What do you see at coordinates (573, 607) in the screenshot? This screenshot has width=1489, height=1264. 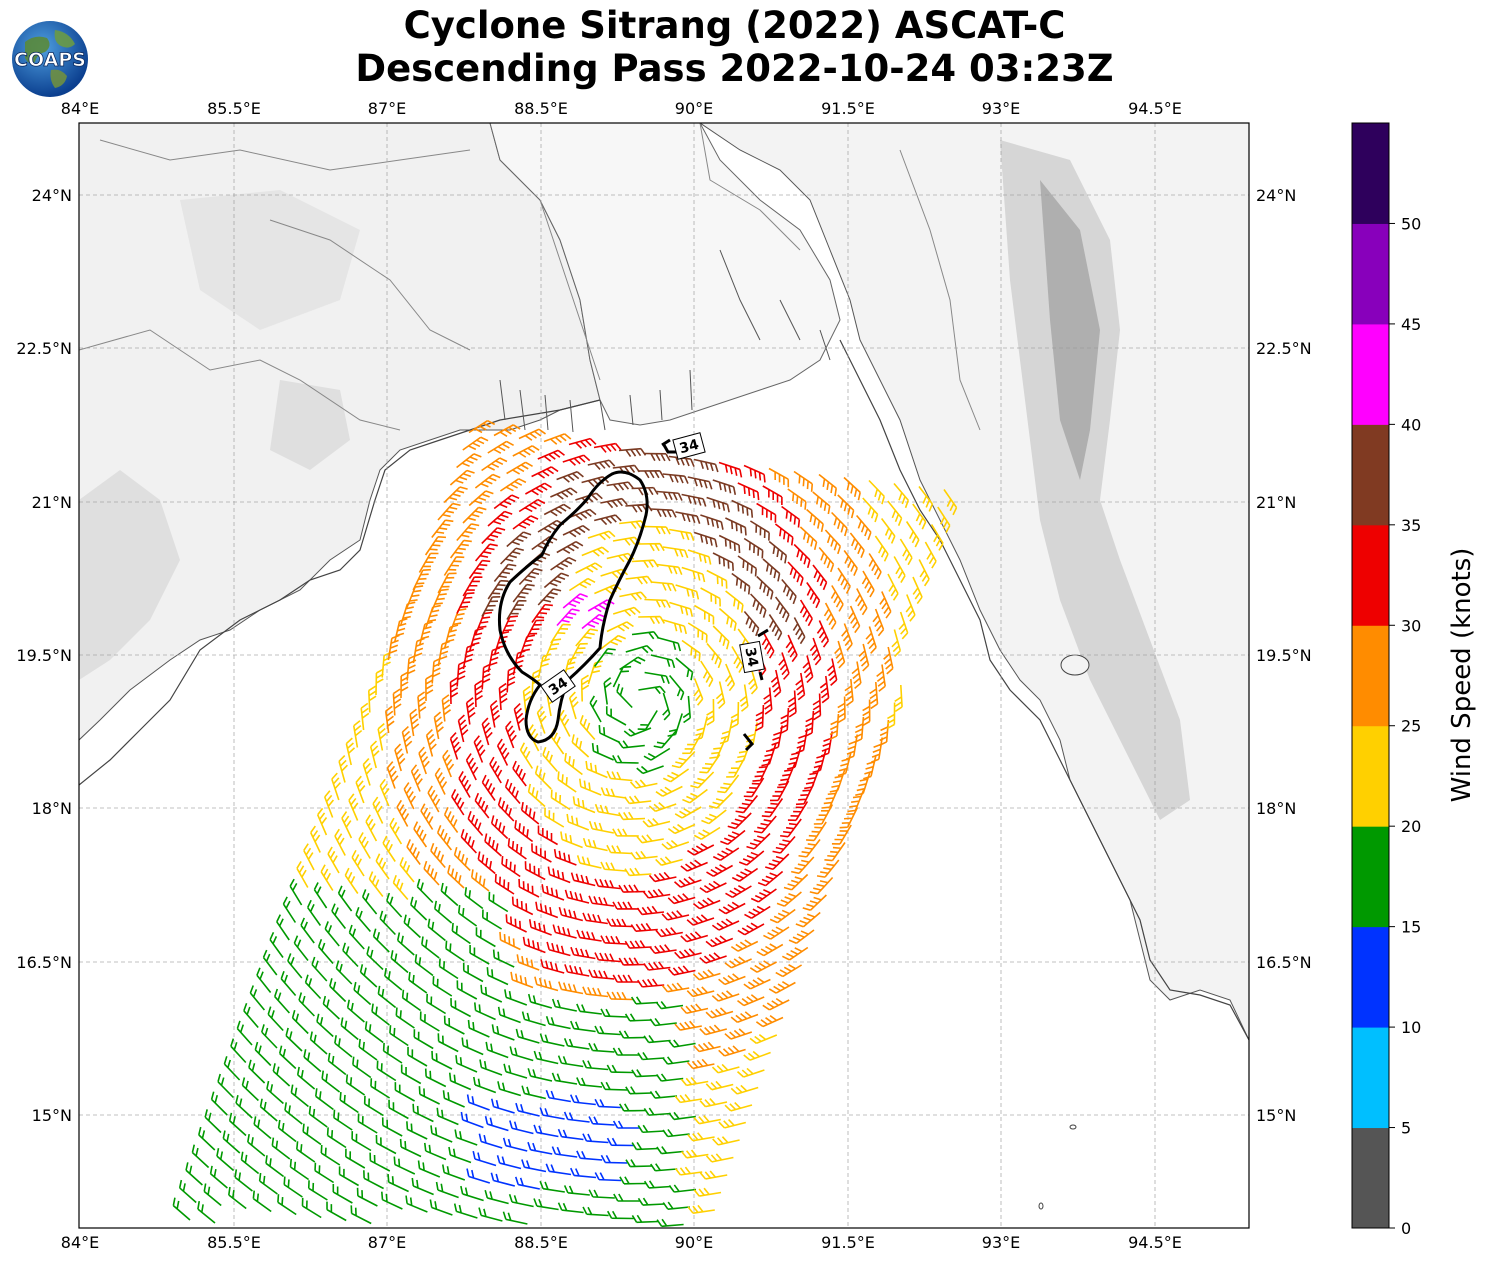 I see `contour-34-main` at bounding box center [573, 607].